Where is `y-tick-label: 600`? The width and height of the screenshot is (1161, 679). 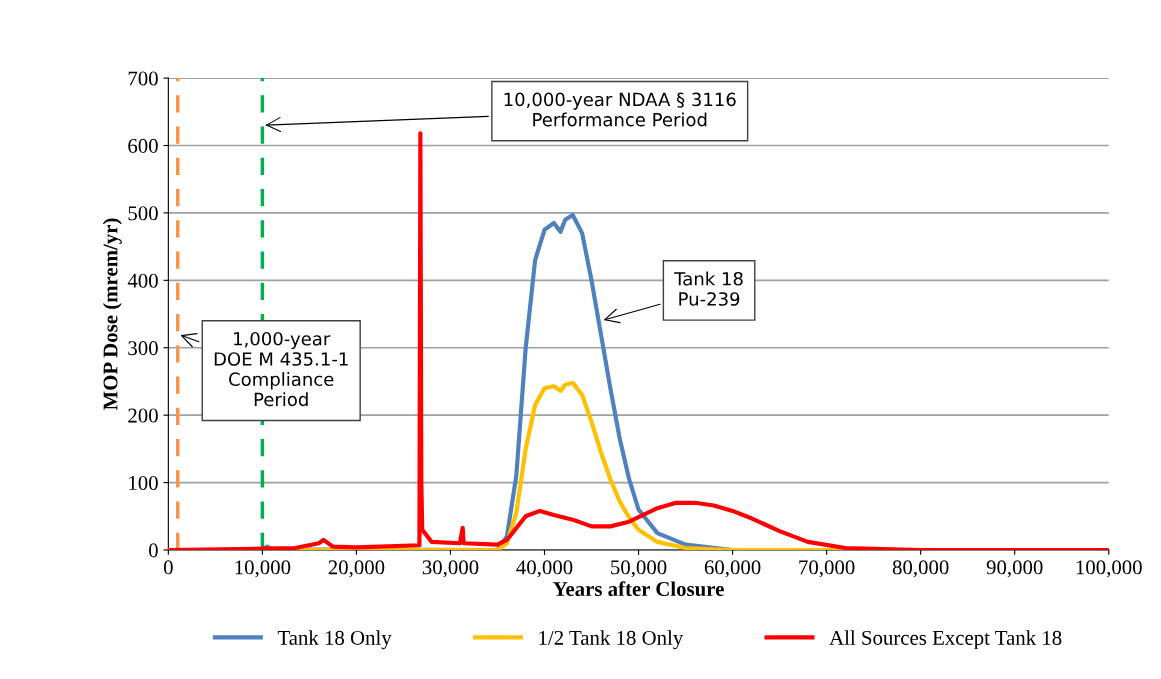 y-tick-label: 600 is located at coordinates (143, 145).